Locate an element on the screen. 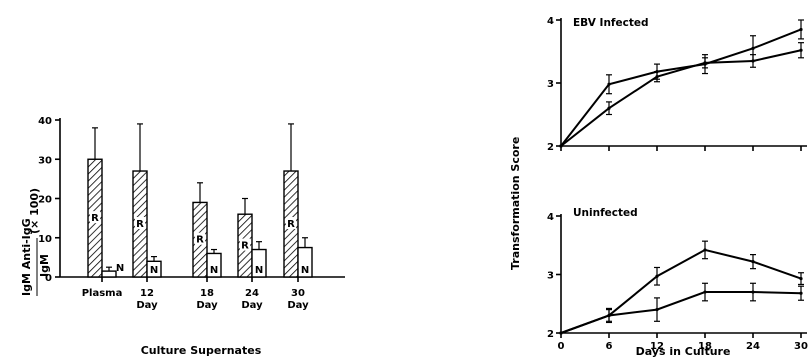 The width and height of the screenshot is (811, 360). bar-x-tick-label: 12 is located at coordinates (147, 293).